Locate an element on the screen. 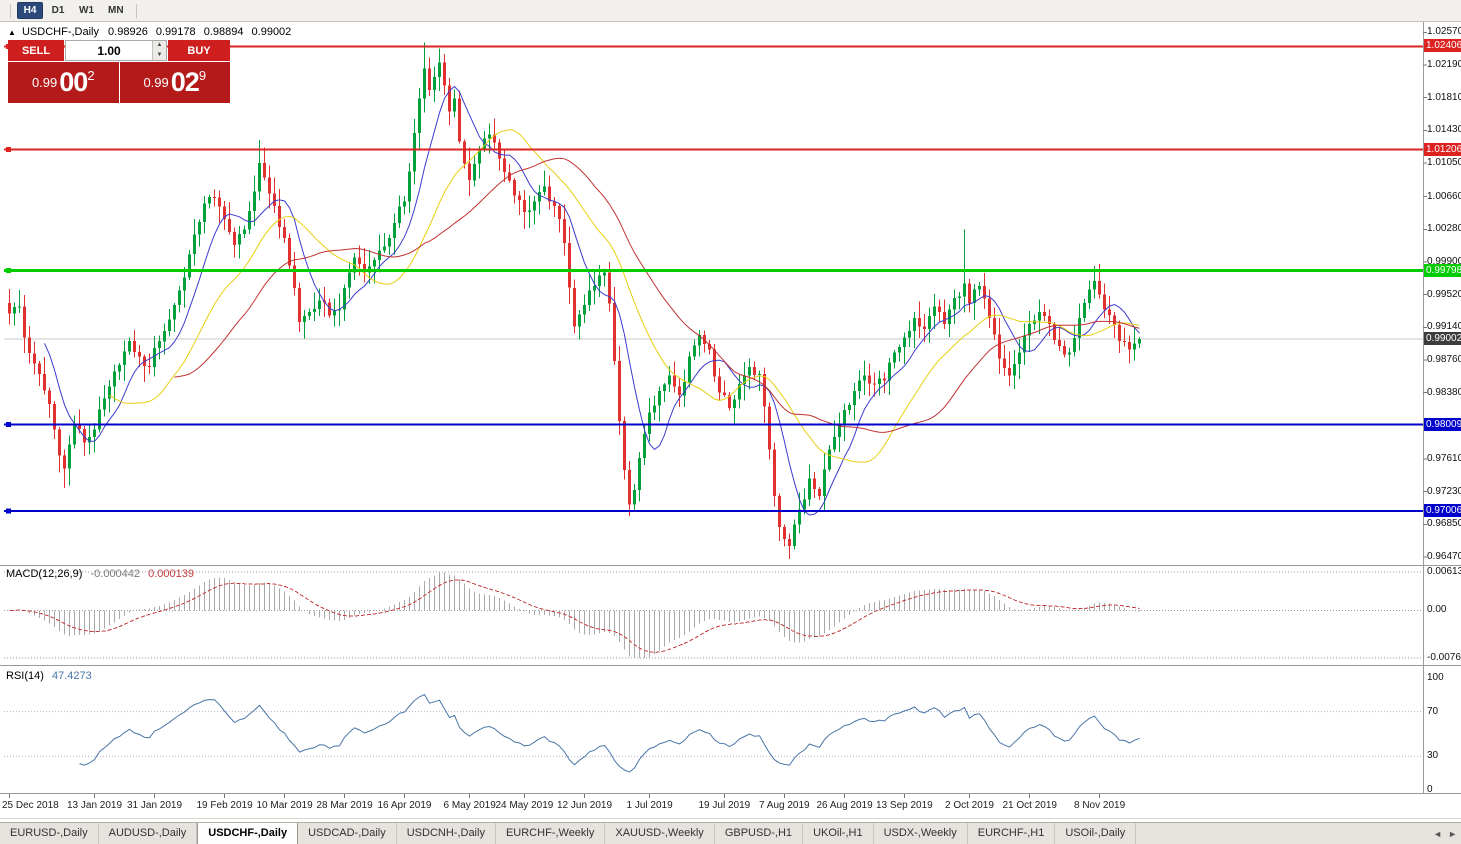 The width and height of the screenshot is (1461, 844). price-axis-label: 1.01810 is located at coordinates (1444, 97).